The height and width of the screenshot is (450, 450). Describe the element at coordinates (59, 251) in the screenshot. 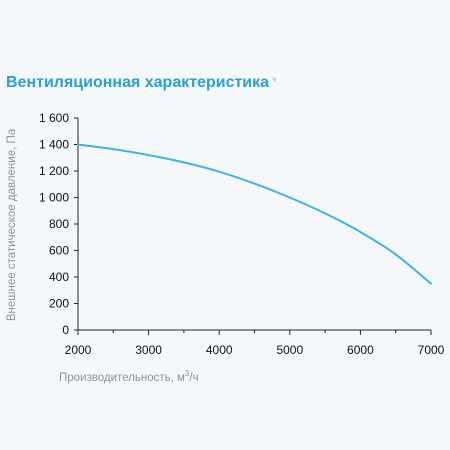

I see `y-tick-label: 600` at that location.